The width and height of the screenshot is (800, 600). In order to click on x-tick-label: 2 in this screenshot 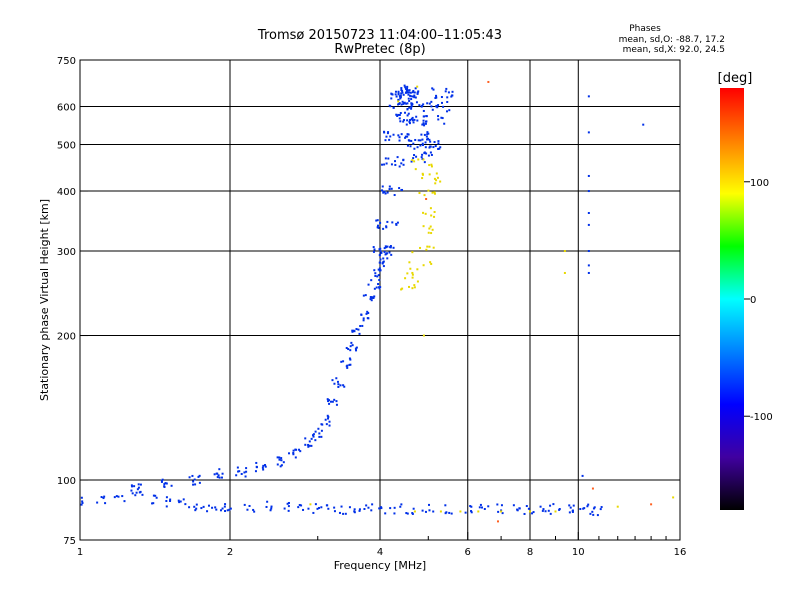, I will do `click(230, 552)`.